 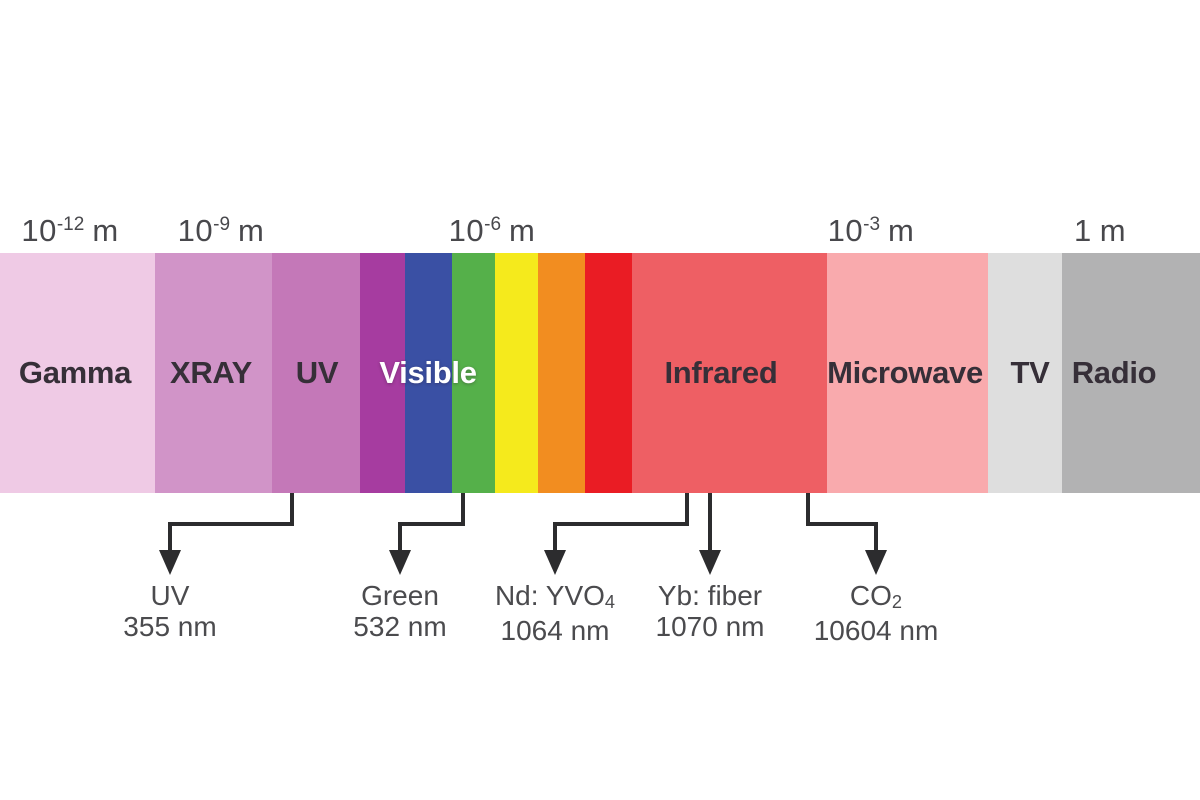 I want to click on scale-exponent: -6, so click(x=493, y=224).